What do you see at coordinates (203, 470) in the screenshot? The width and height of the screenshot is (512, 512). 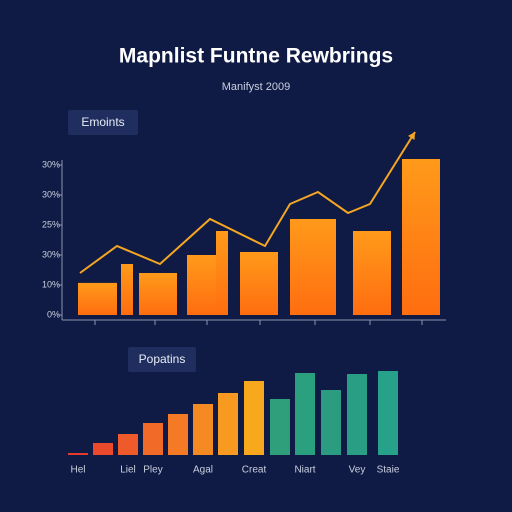 I see `x-tick-label: Agal` at bounding box center [203, 470].